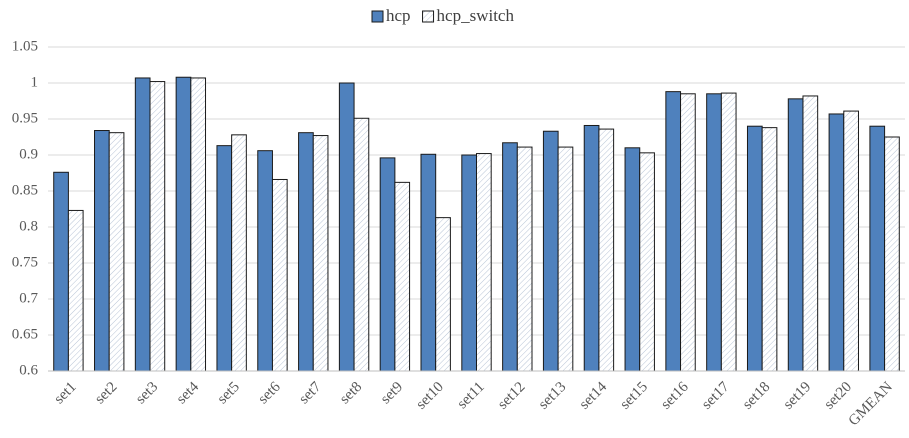  I want to click on x-tick-label: set6, so click(269, 393).